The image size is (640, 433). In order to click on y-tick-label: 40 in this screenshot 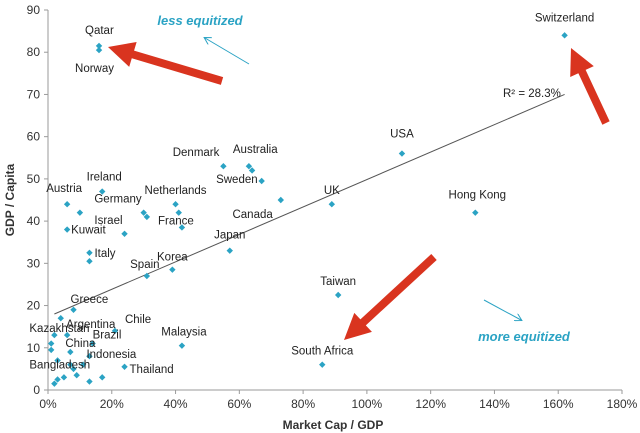, I will do `click(34, 221)`.